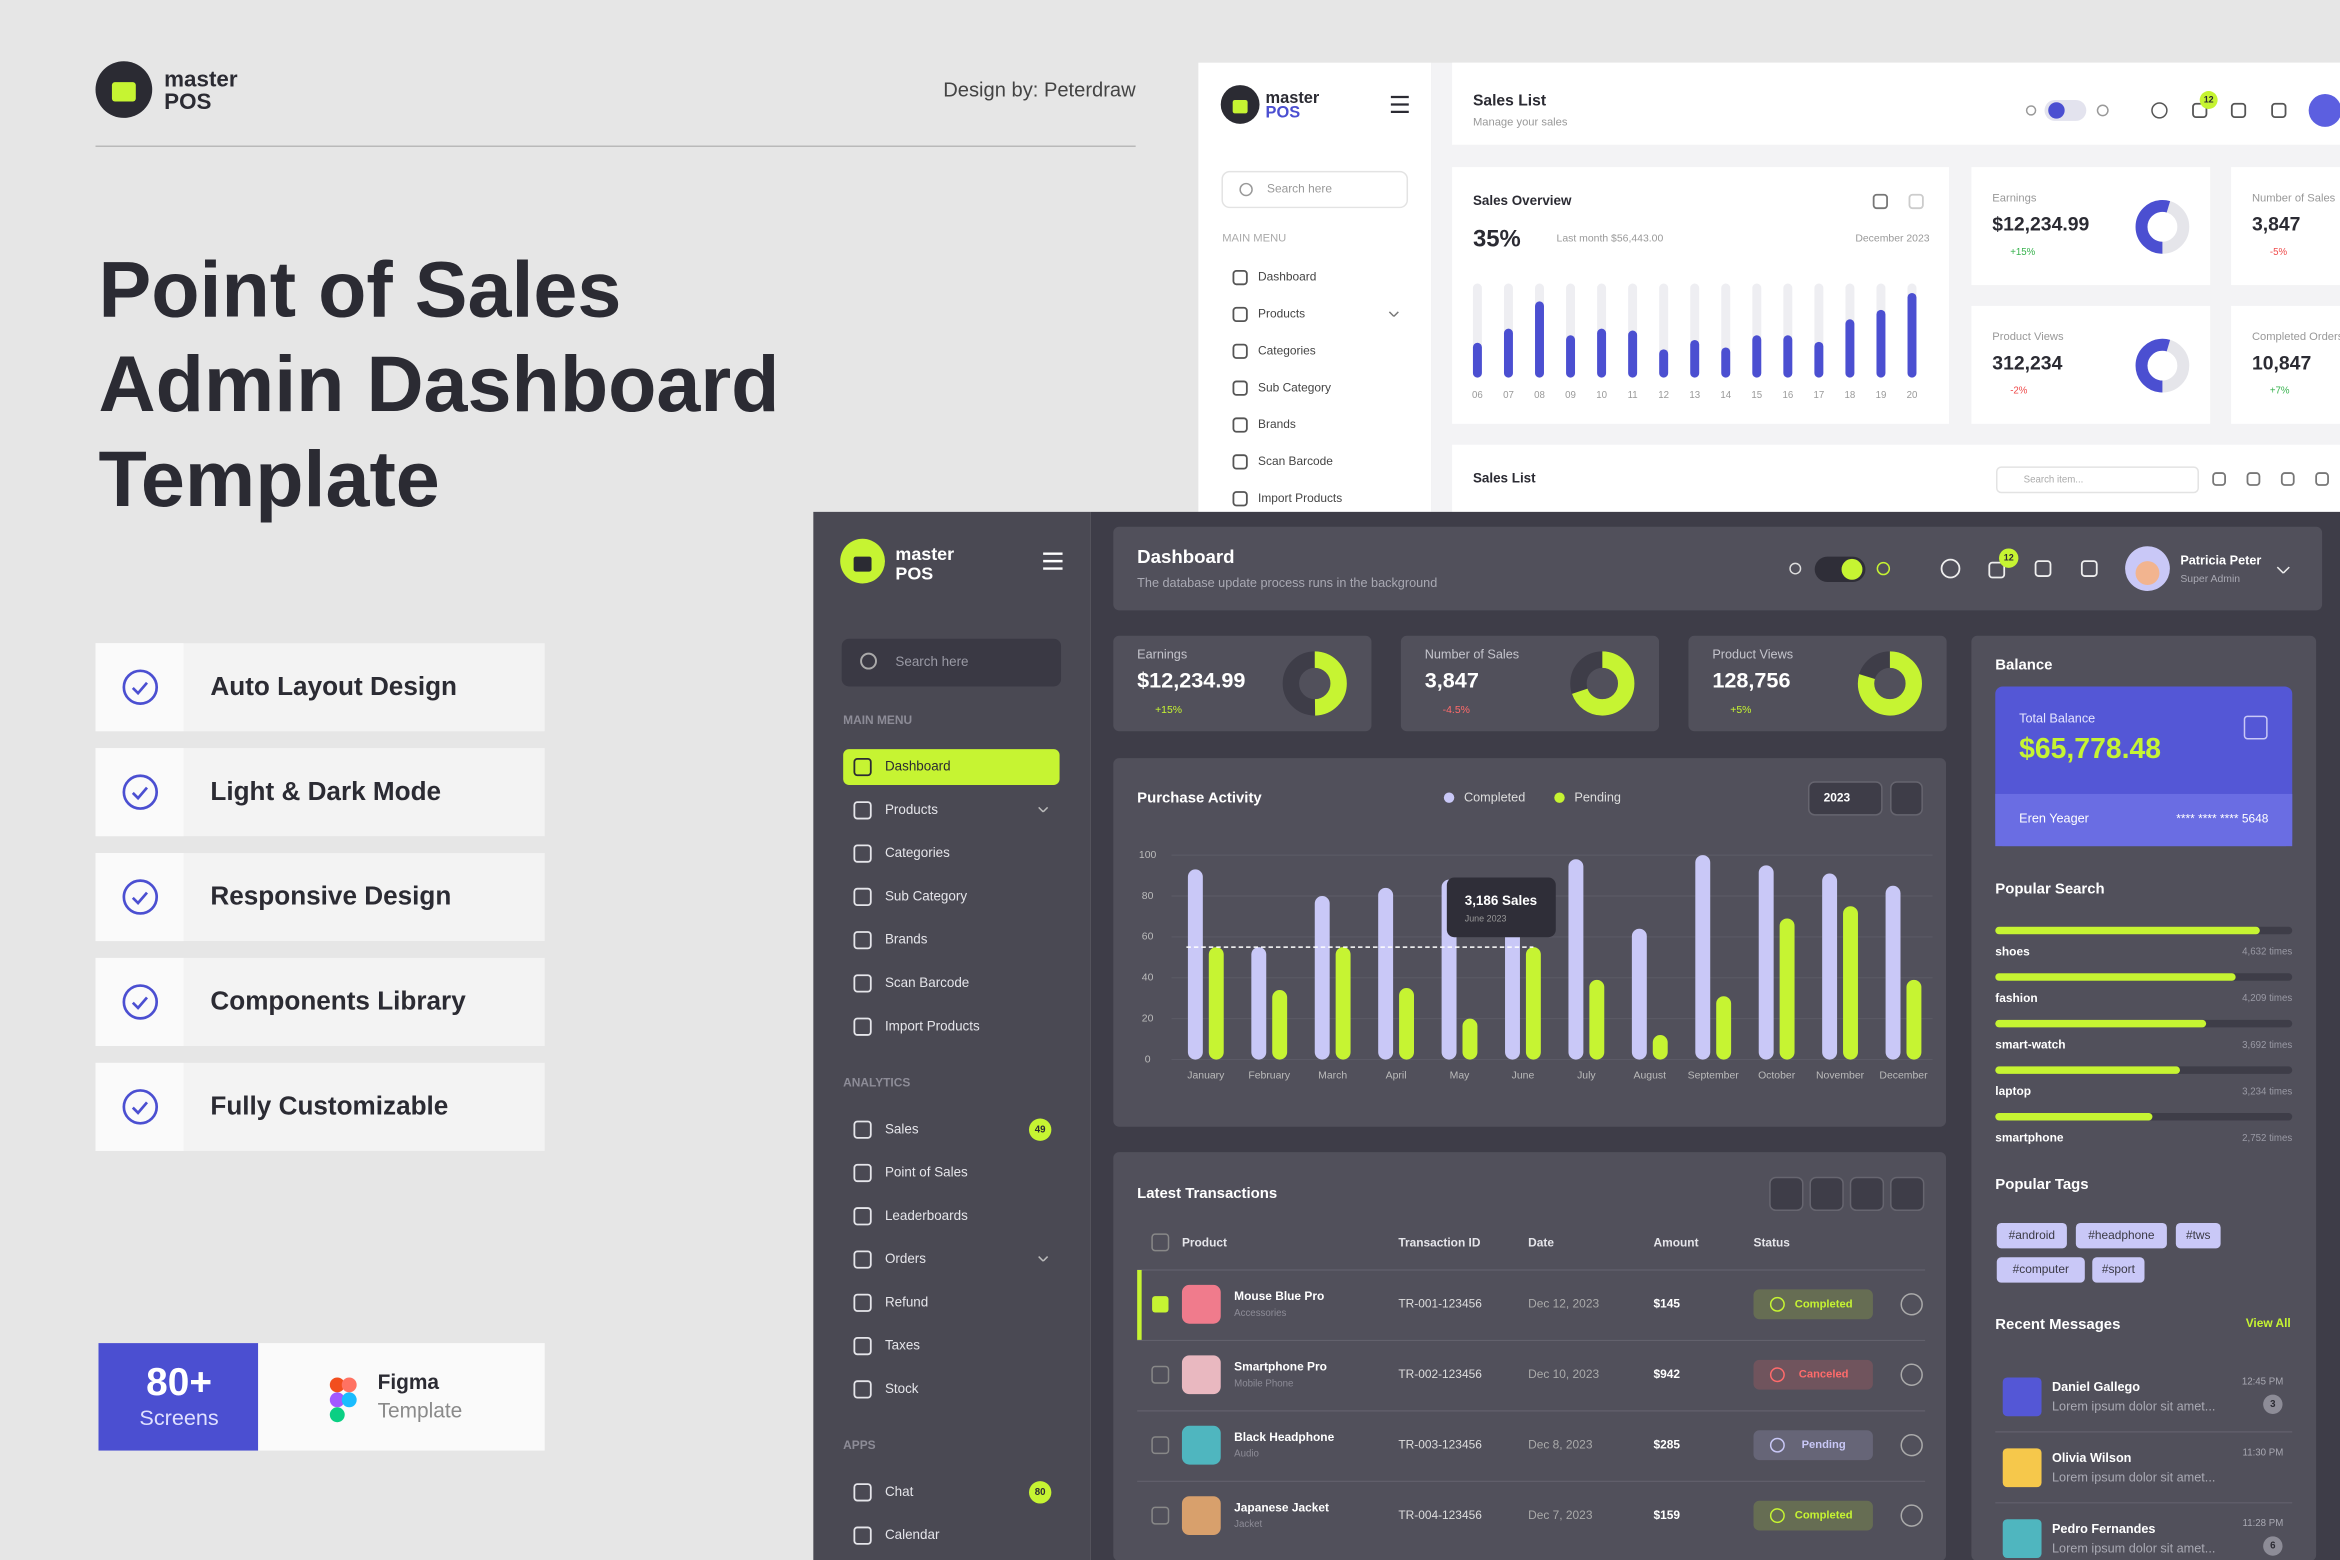 The width and height of the screenshot is (2340, 1560). What do you see at coordinates (912, 1534) in the screenshot?
I see `menu-item: Calendar` at bounding box center [912, 1534].